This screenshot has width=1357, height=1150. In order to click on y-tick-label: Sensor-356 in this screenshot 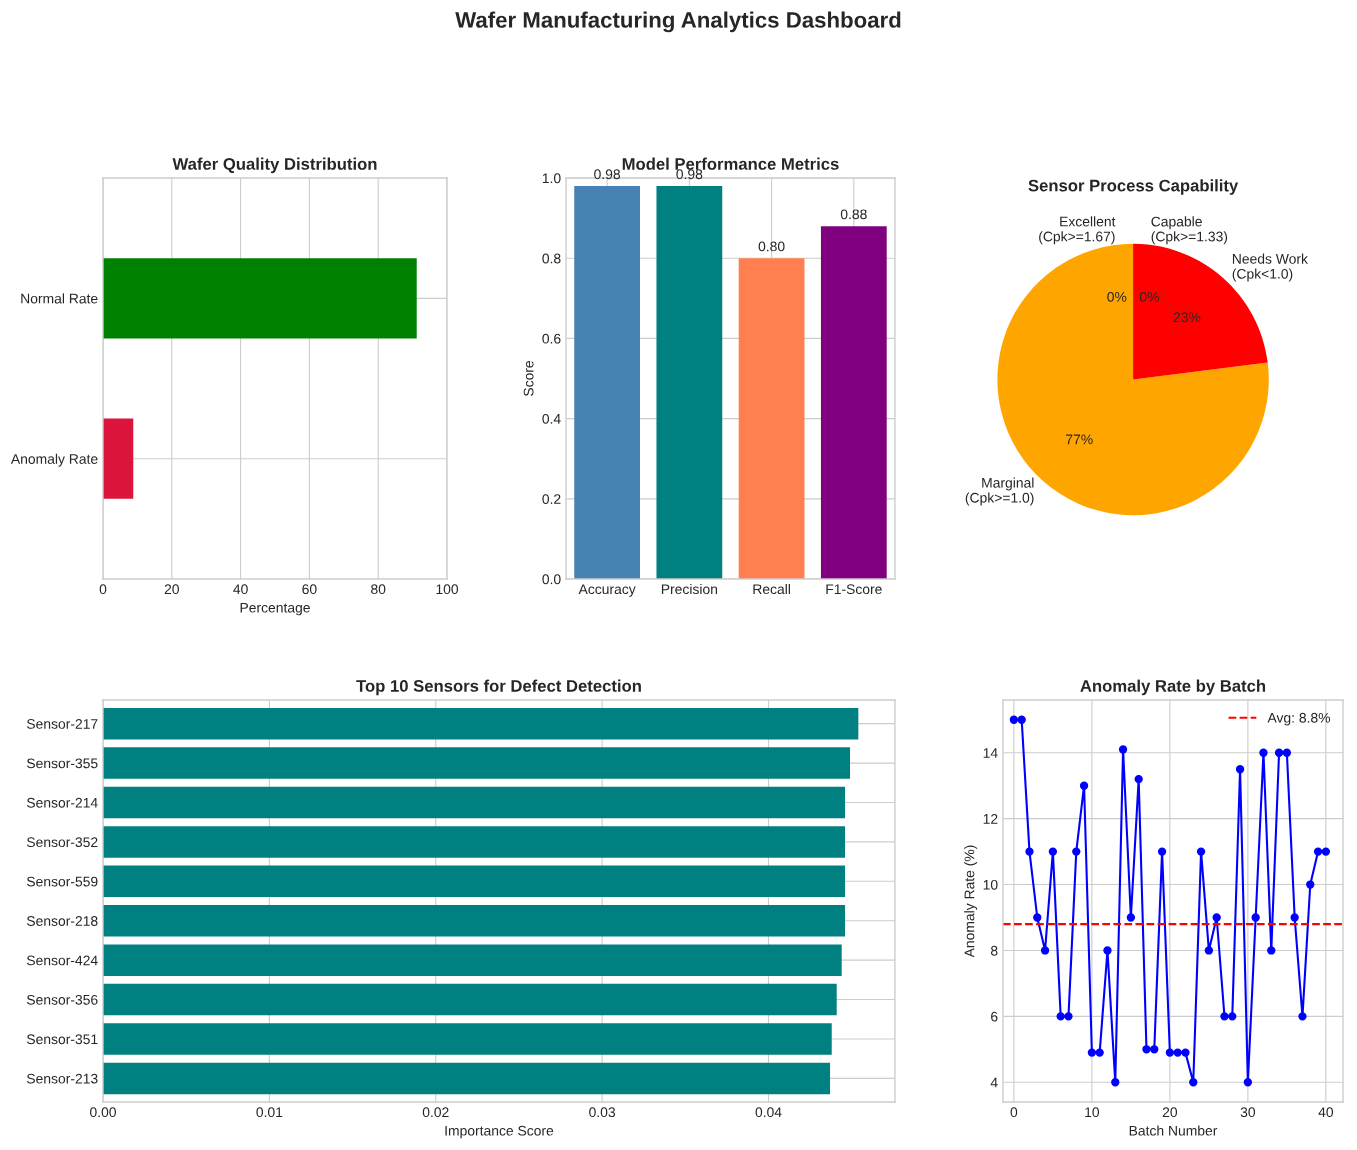, I will do `click(62, 999)`.